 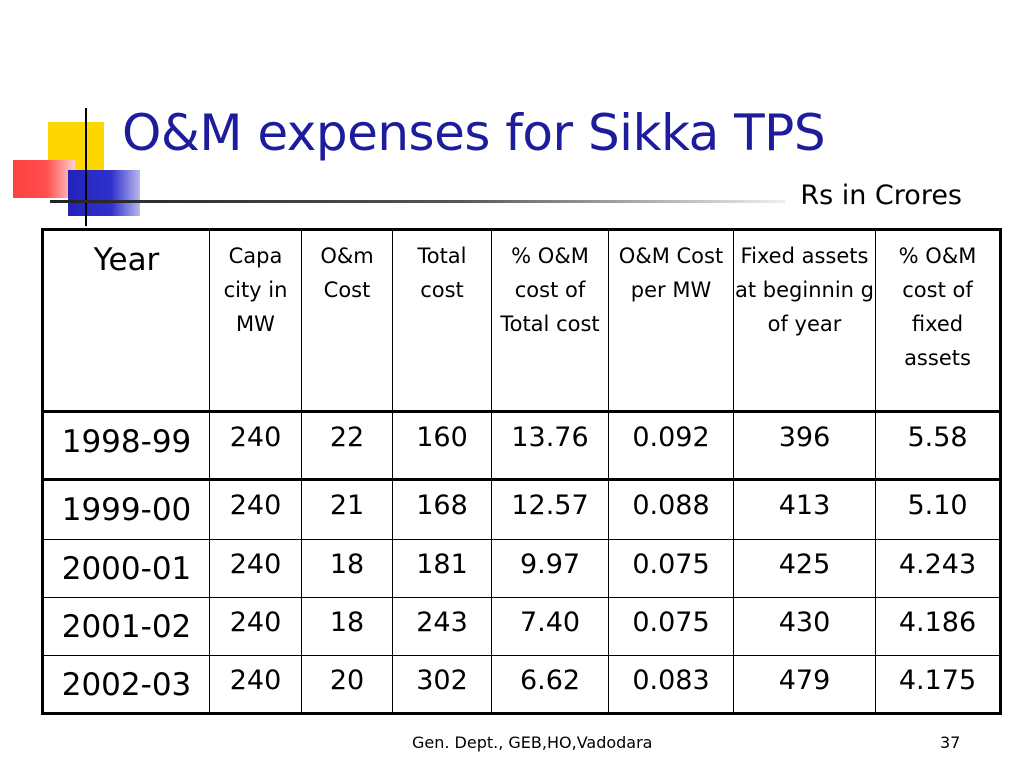 I want to click on cell-fixed-assets: 425, so click(x=804, y=568).